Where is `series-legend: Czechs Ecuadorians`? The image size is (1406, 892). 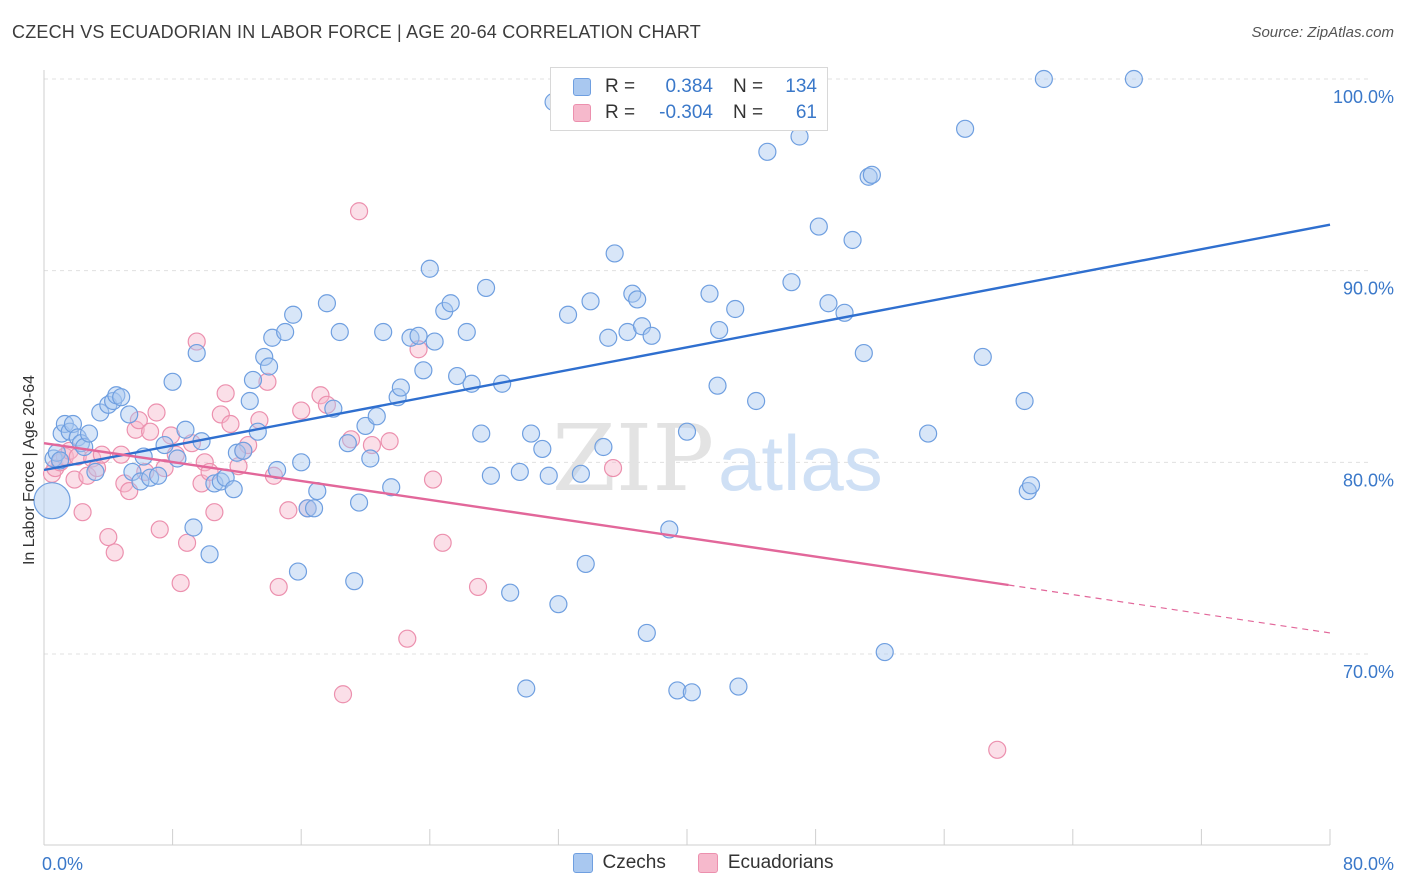 series-legend: Czechs Ecuadorians is located at coordinates (703, 863).